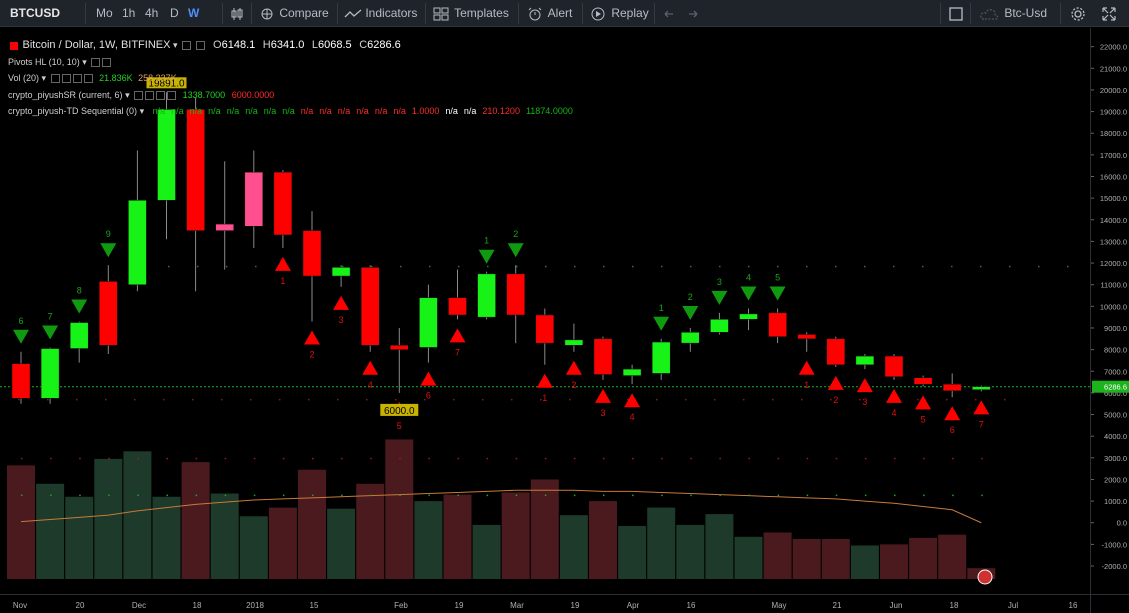  What do you see at coordinates (1115, 328) in the screenshot?
I see `price-tick-label: 9000.0` at bounding box center [1115, 328].